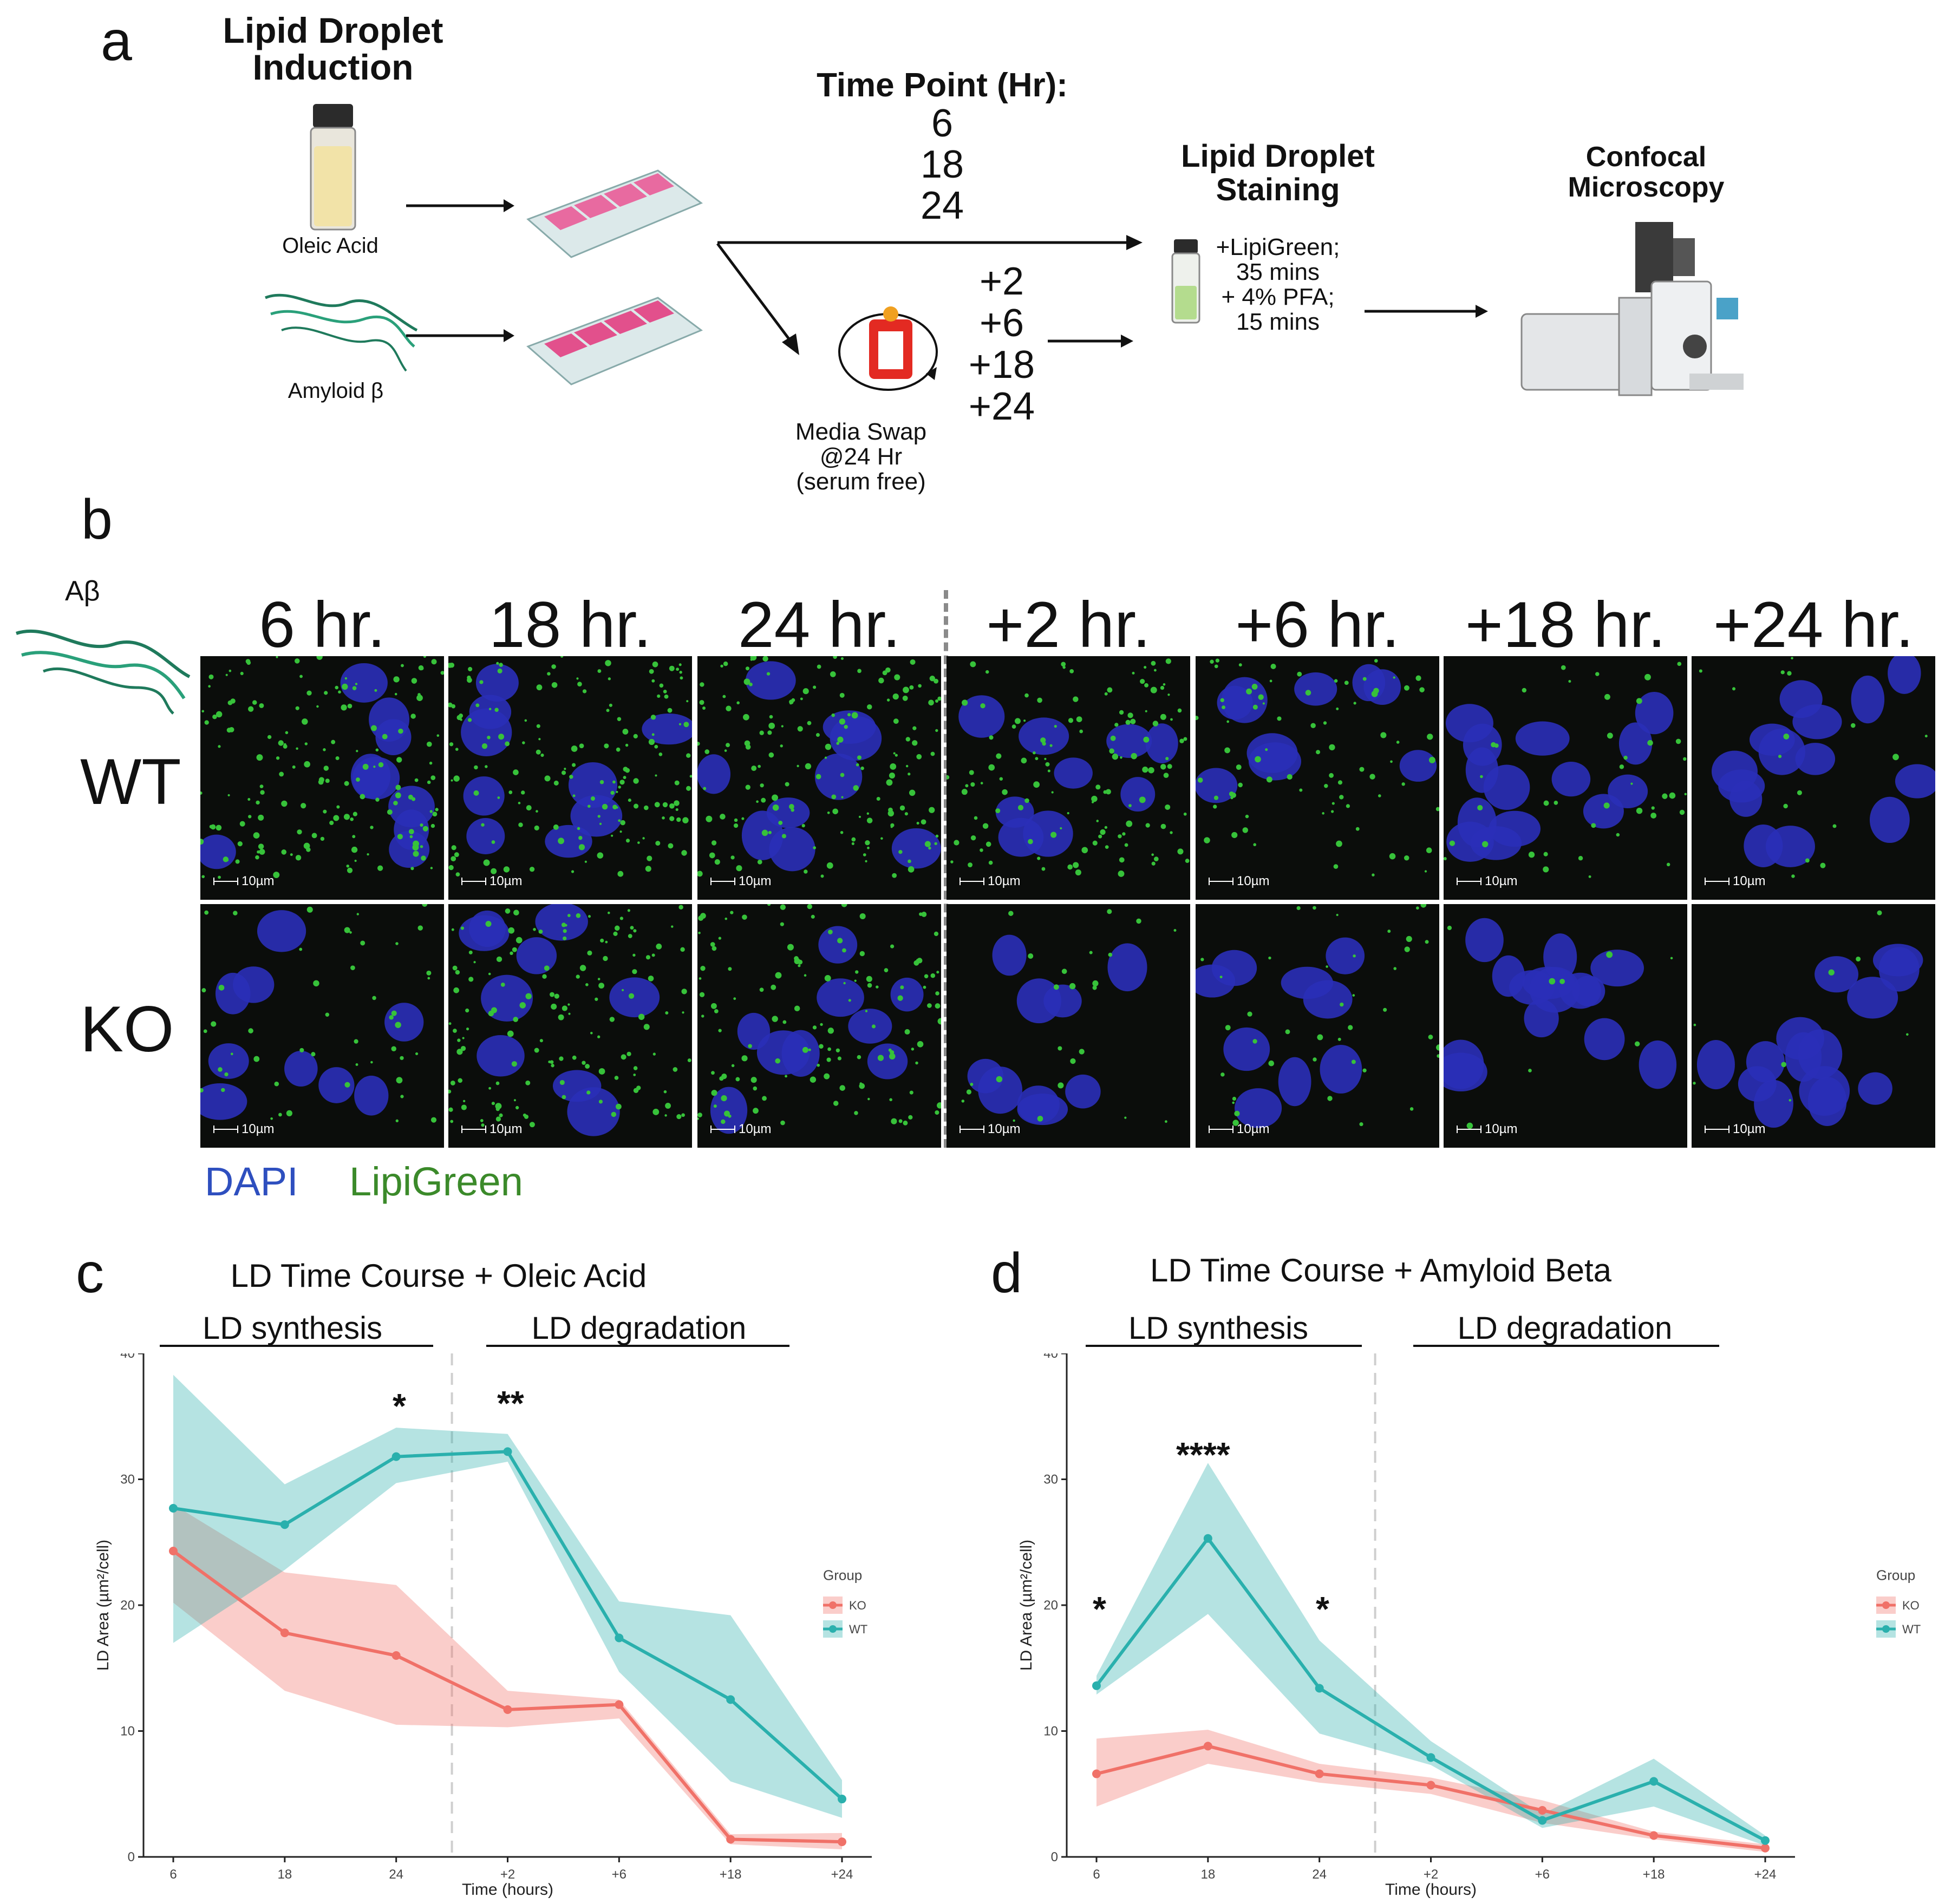  Describe the element at coordinates (128, 1480) in the screenshot. I see `y-tick-label: 30` at that location.